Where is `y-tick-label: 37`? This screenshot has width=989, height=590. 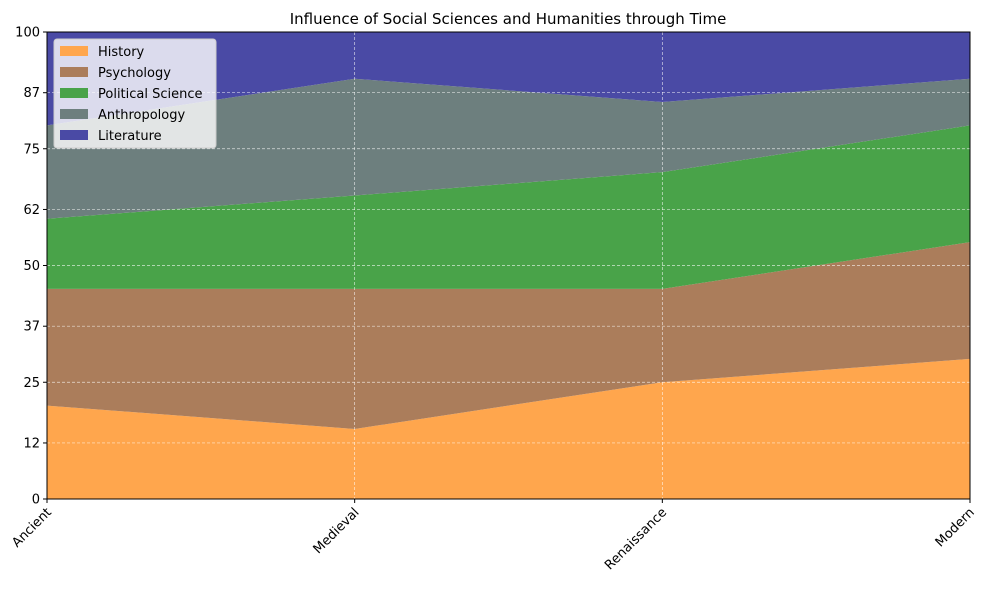 y-tick-label: 37 is located at coordinates (31, 327).